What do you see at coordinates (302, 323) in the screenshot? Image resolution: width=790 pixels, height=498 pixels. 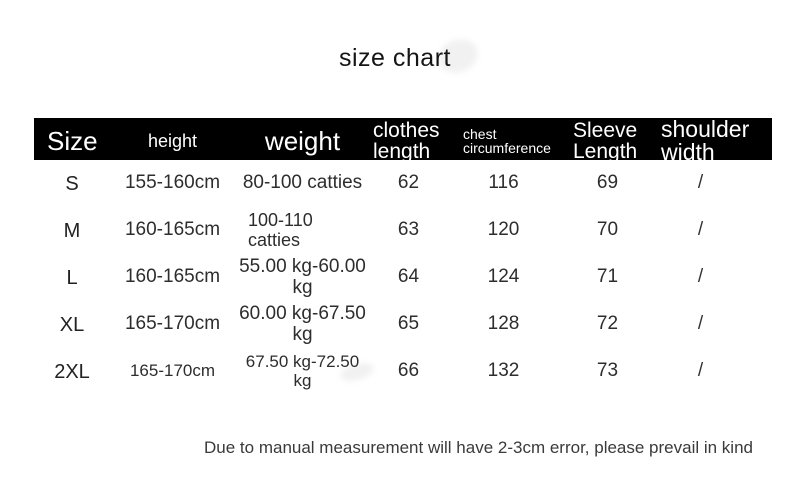 I see `cell-weight: 60.00 kg-67.50 kg` at bounding box center [302, 323].